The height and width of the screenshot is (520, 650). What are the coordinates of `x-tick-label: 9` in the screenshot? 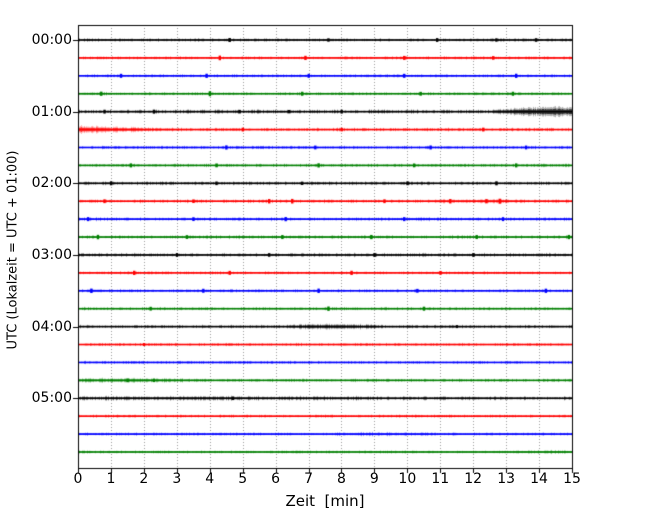 It's located at (374, 479).